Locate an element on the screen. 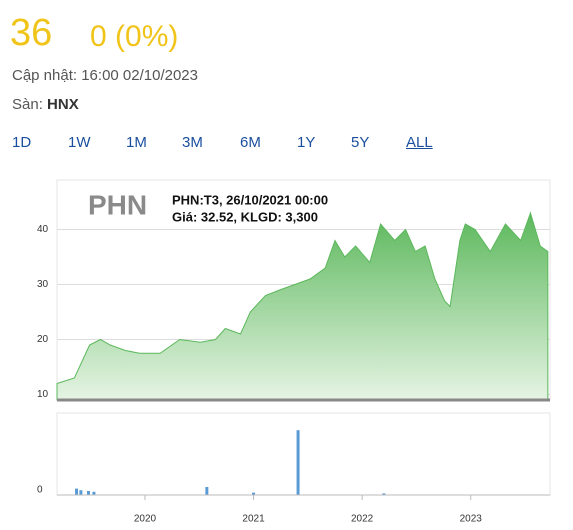 This screenshot has width=573, height=530. x-tick-label: 2023 is located at coordinates (471, 519).